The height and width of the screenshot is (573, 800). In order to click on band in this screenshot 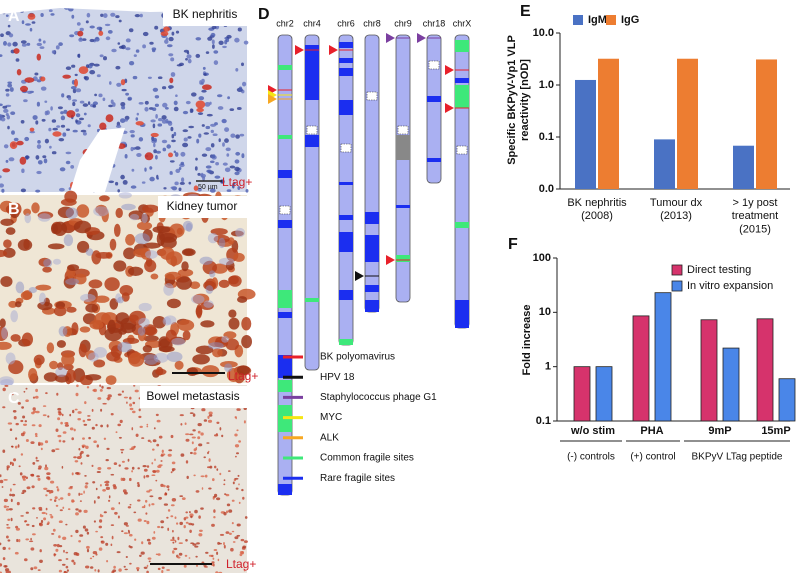, I will do `click(346, 72)`.